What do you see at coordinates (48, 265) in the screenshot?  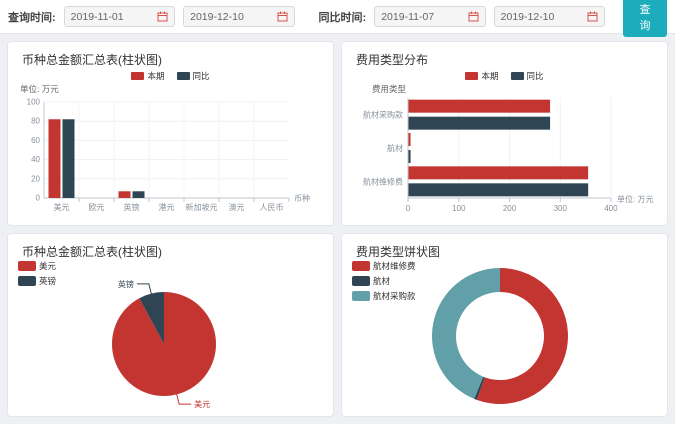 I see `legend-label: 美元` at bounding box center [48, 265].